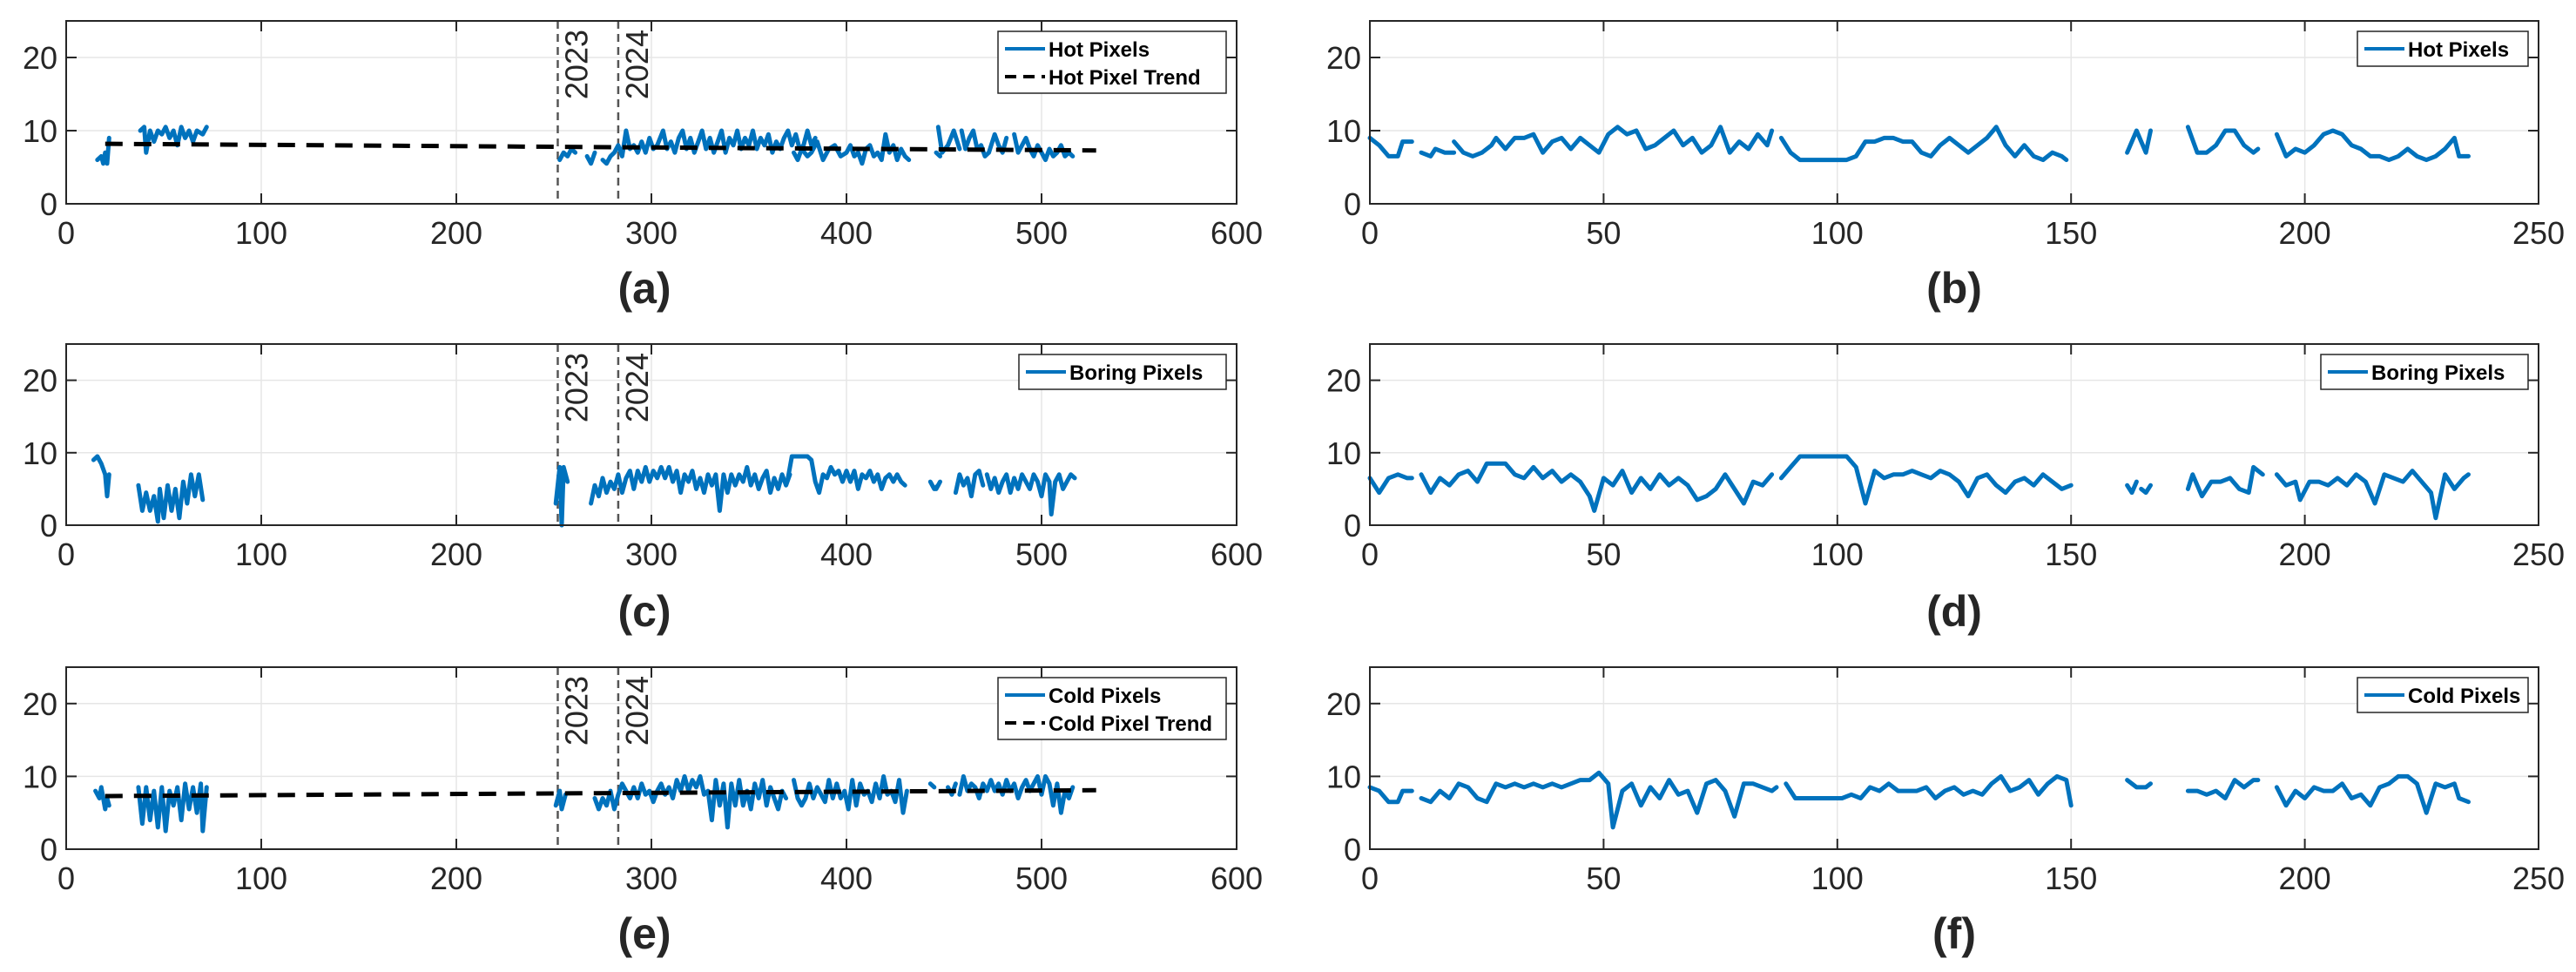 Image resolution: width=2576 pixels, height=972 pixels. Describe the element at coordinates (1954, 933) in the screenshot. I see `panel-label: (f)` at that location.